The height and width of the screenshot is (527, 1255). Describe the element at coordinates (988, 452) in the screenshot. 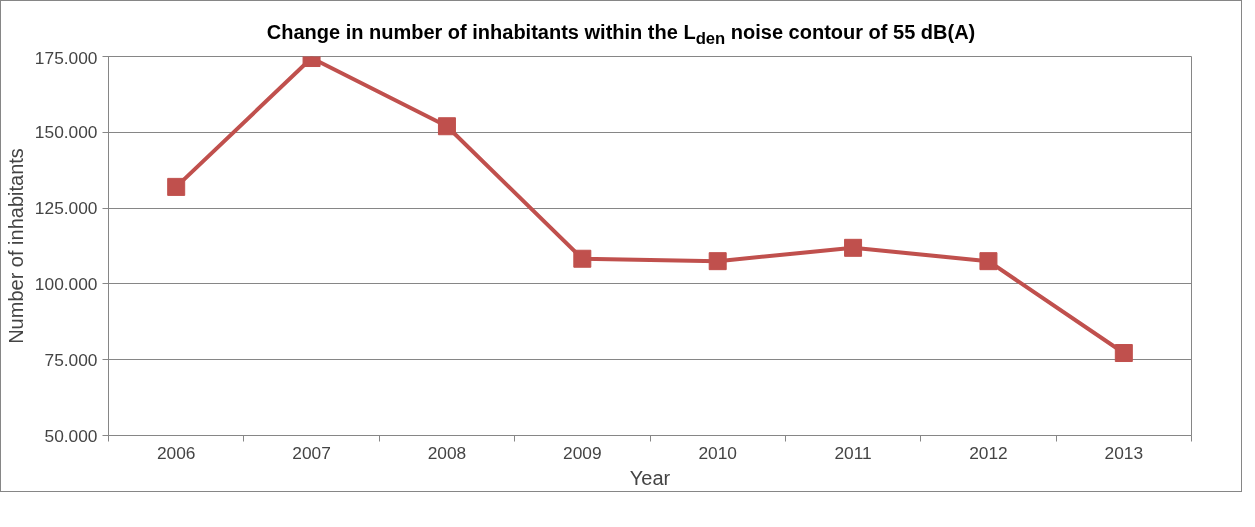

I see `x-tick-label: 2012` at that location.